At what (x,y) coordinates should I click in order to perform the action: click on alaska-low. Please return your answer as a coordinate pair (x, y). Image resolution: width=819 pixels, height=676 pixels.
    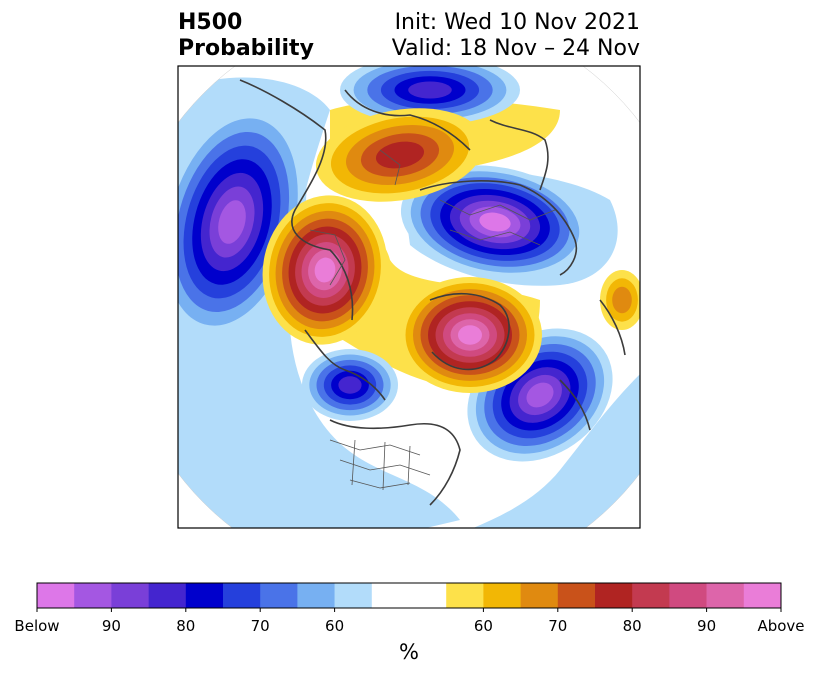
    Looking at the image, I should click on (430, 95).